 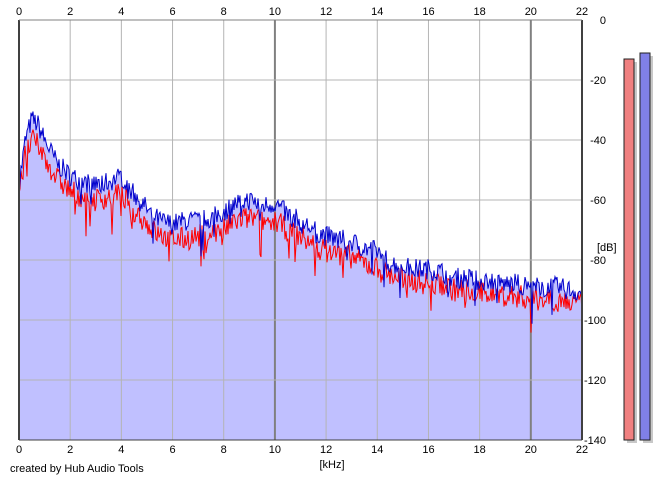 I want to click on x-axis-label: [kHz], so click(x=331, y=465).